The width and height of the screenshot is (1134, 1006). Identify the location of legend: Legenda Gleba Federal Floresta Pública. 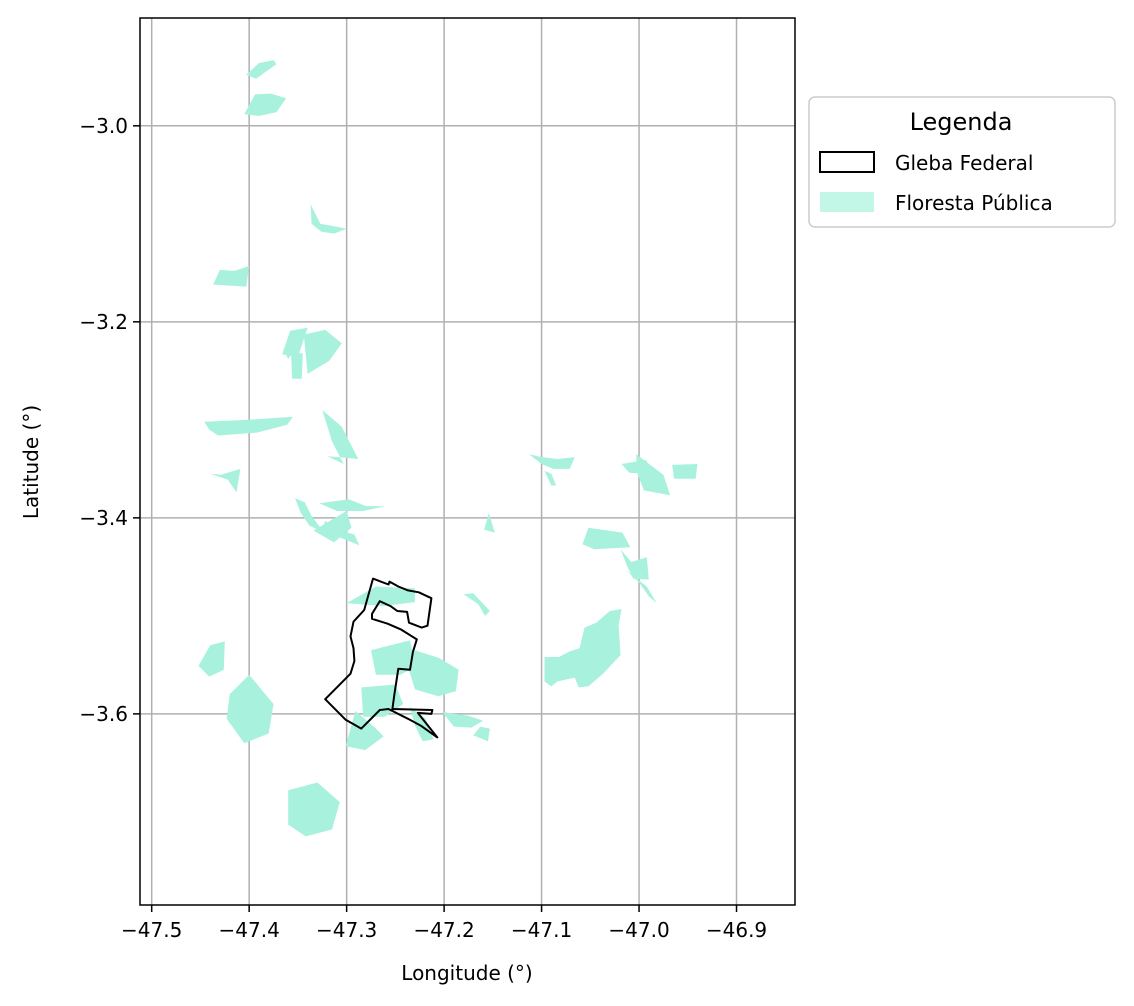
(962, 162).